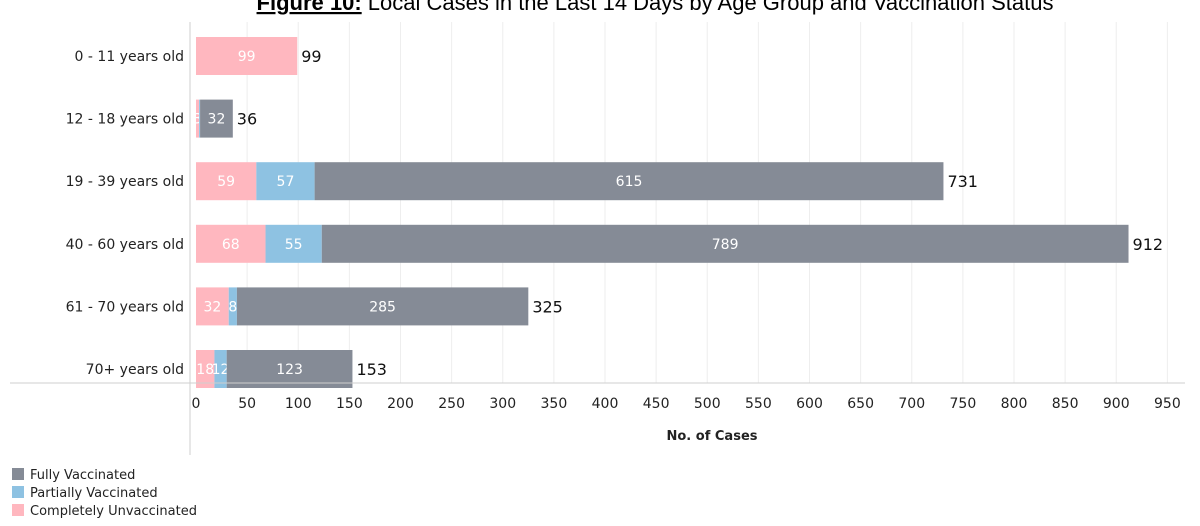 The image size is (1200, 526). What do you see at coordinates (963, 404) in the screenshot?
I see `x-tick-label: 750` at bounding box center [963, 404].